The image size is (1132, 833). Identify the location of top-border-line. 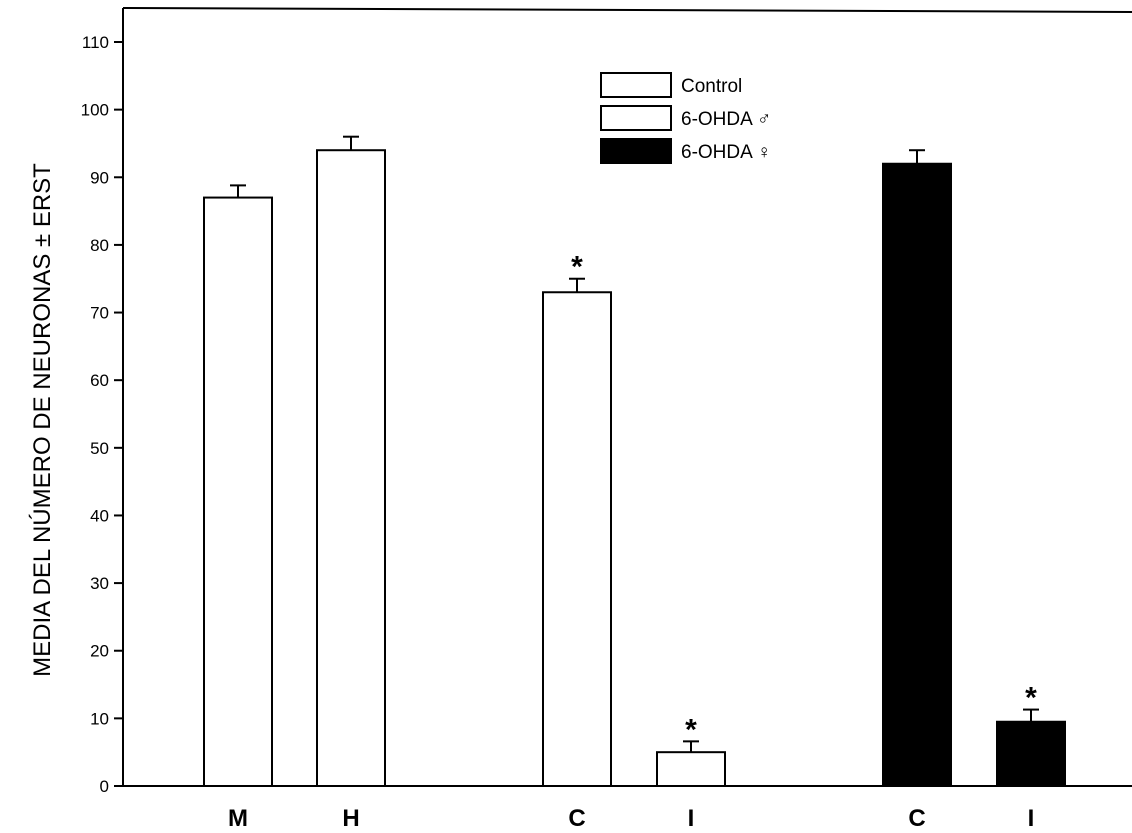
(627, 10).